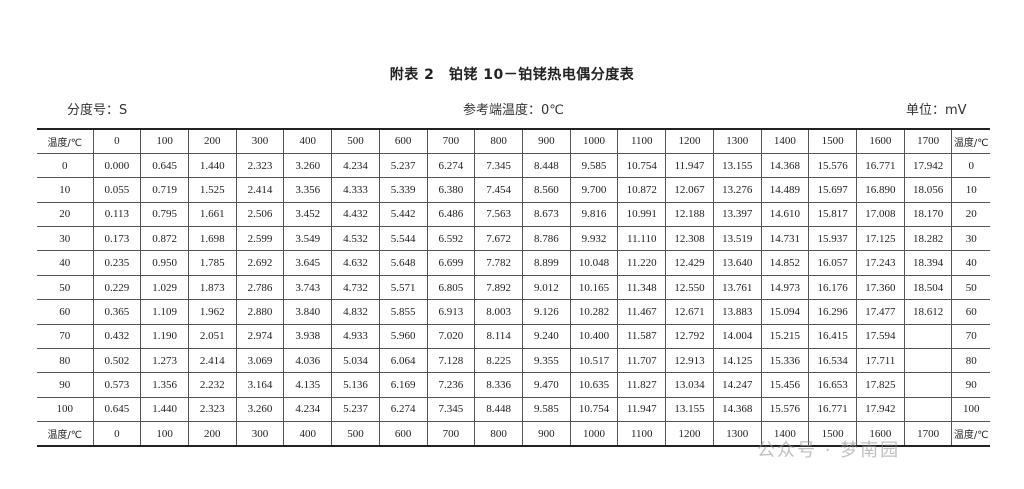 This screenshot has width=1024, height=489. What do you see at coordinates (737, 385) in the screenshot?
I see `emf-value: 14.247` at bounding box center [737, 385].